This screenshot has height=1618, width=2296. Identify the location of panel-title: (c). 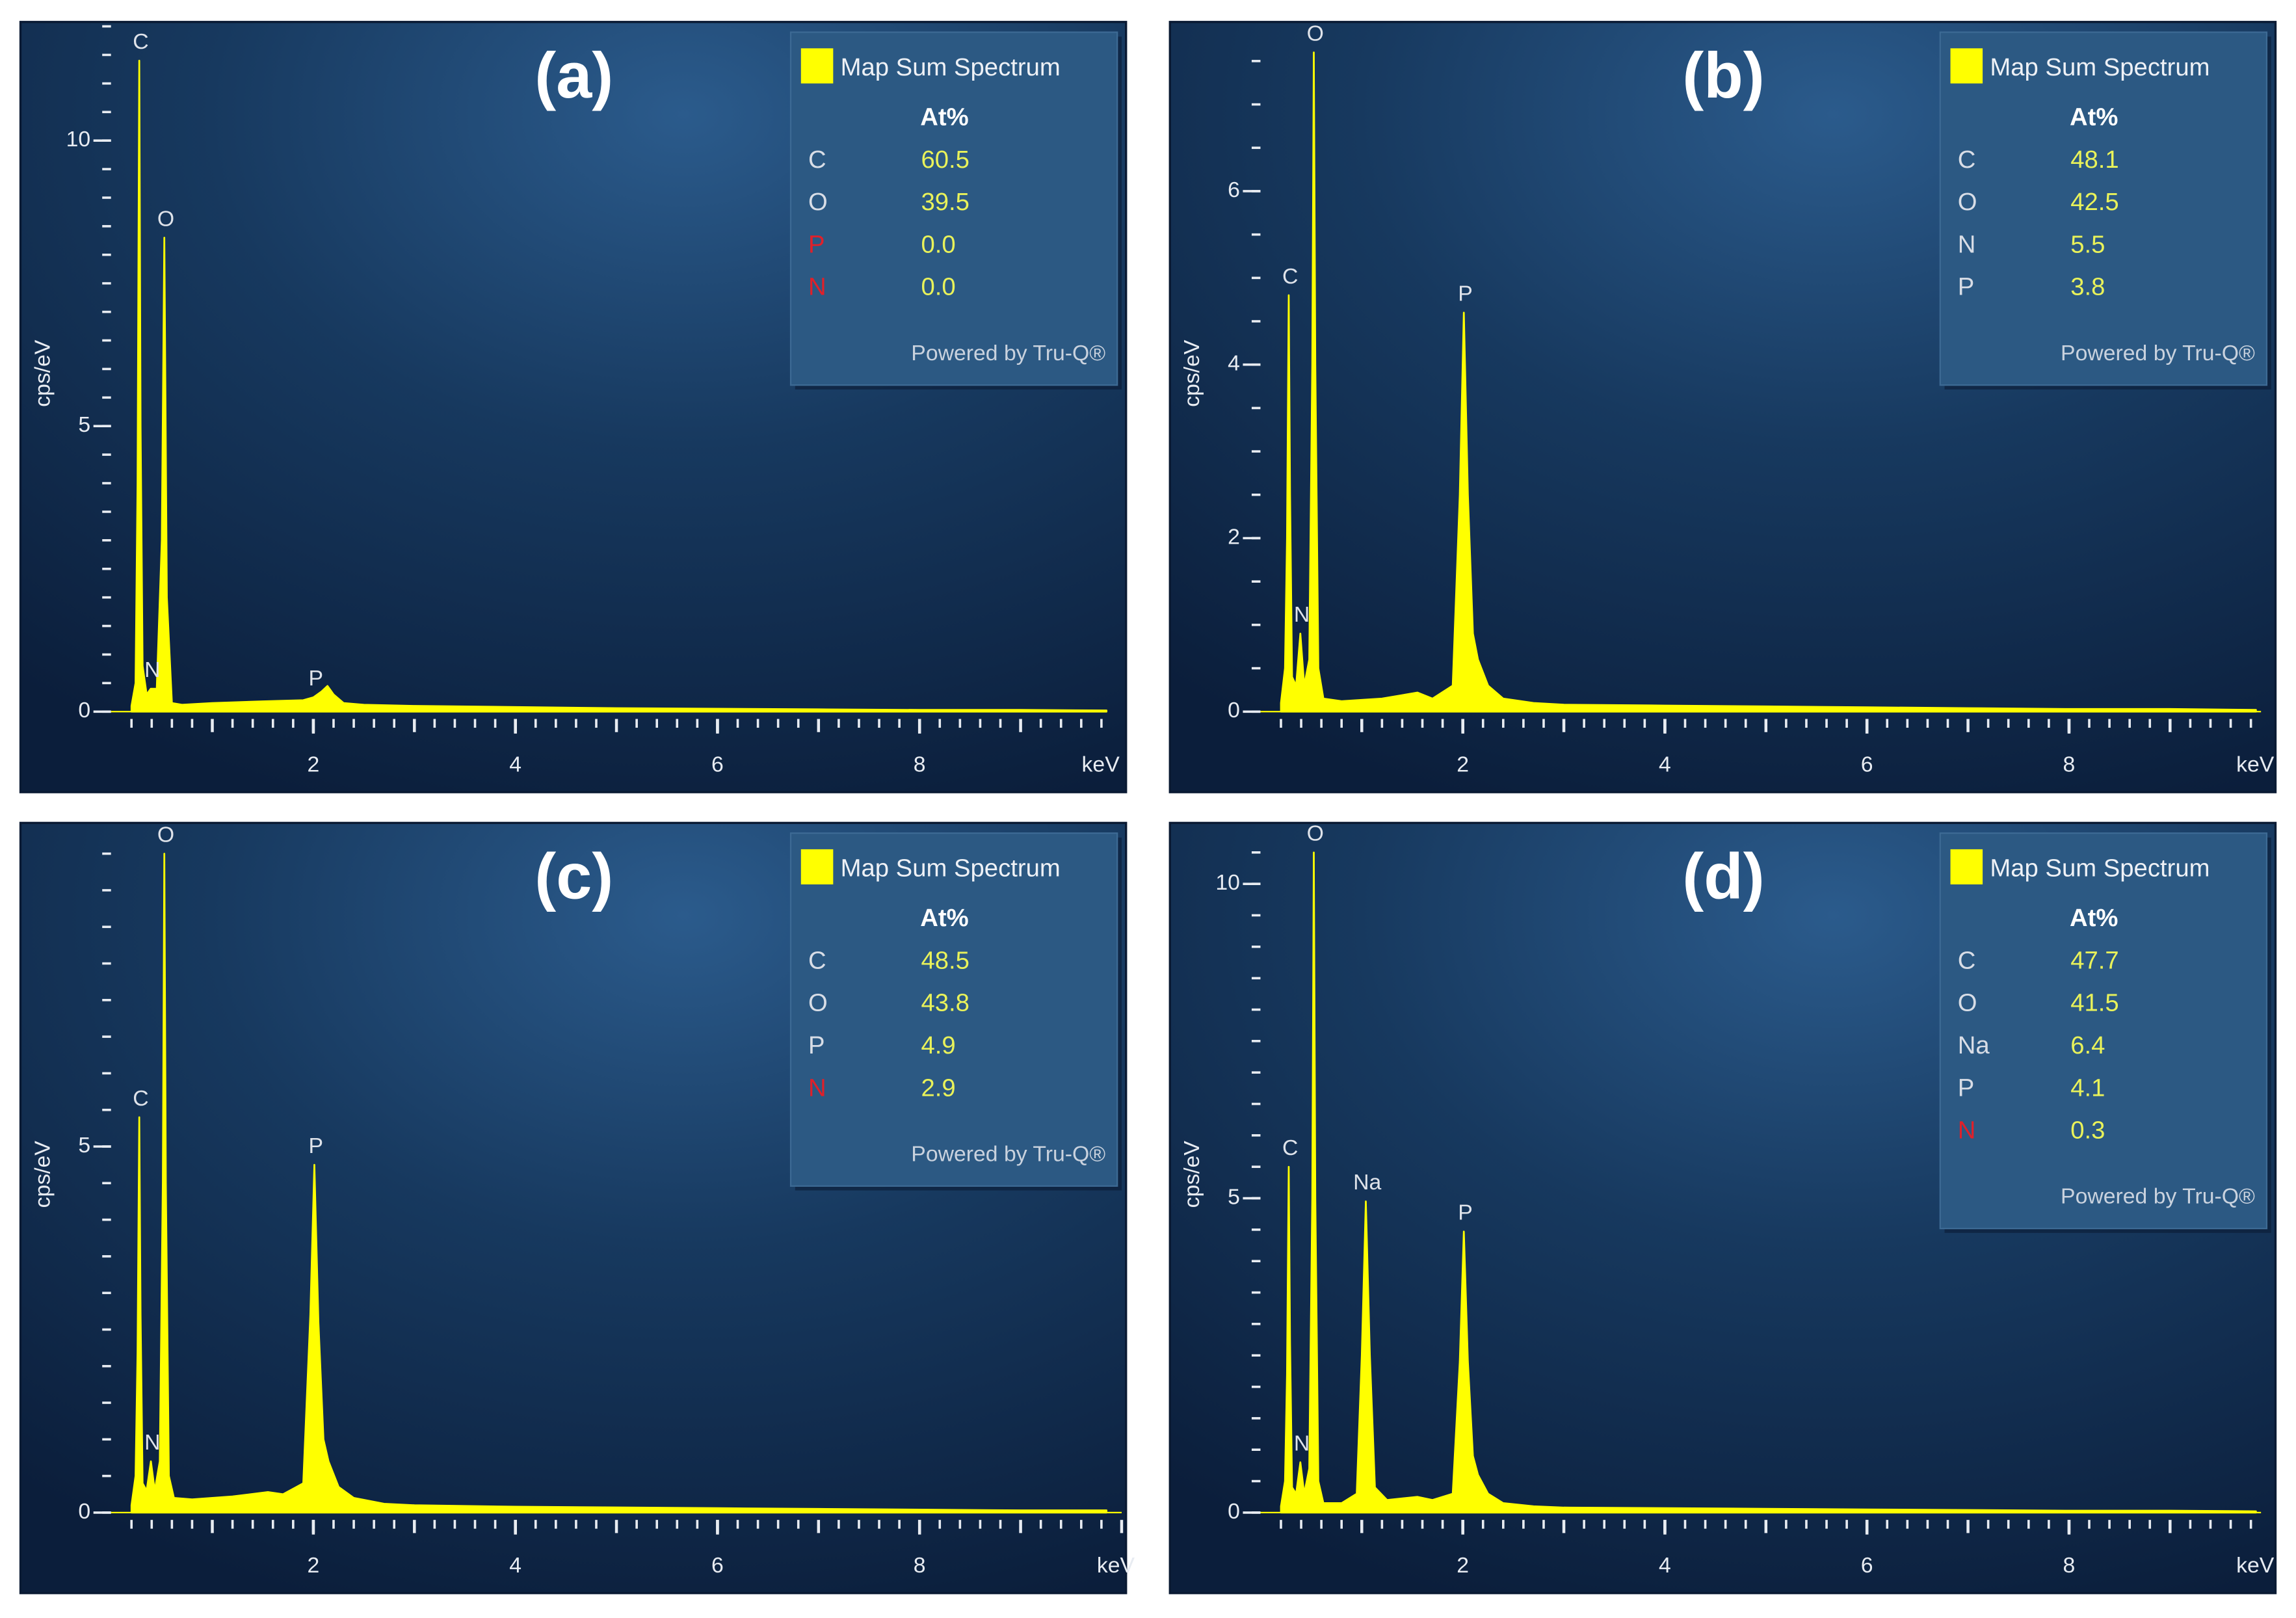
(573, 876).